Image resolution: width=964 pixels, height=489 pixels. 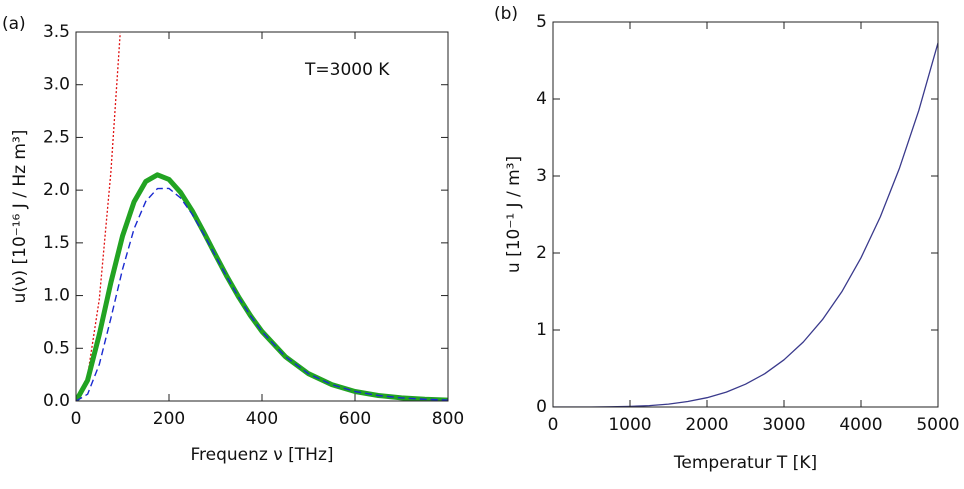 I want to click on y-tick-label: 2.5, so click(x=56, y=137).